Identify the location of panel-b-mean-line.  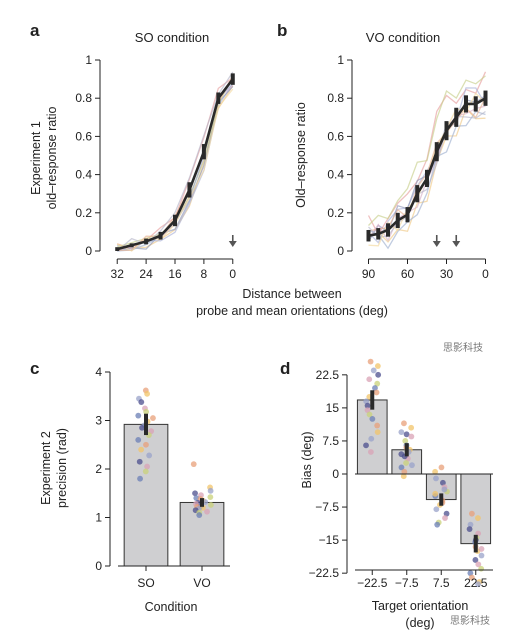
(427, 167).